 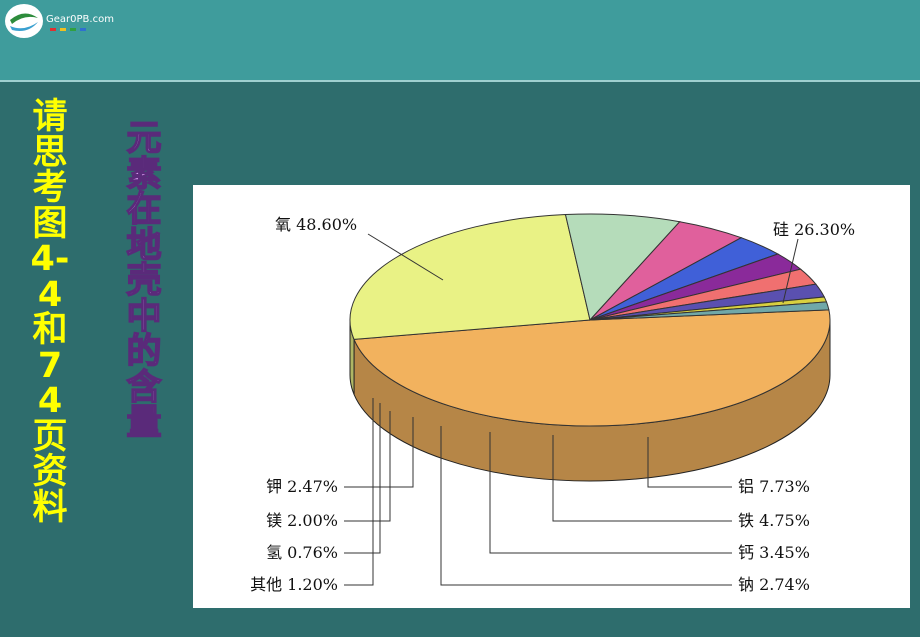 I want to click on slice-label-9: 氢 0.76%, so click(x=302, y=552).